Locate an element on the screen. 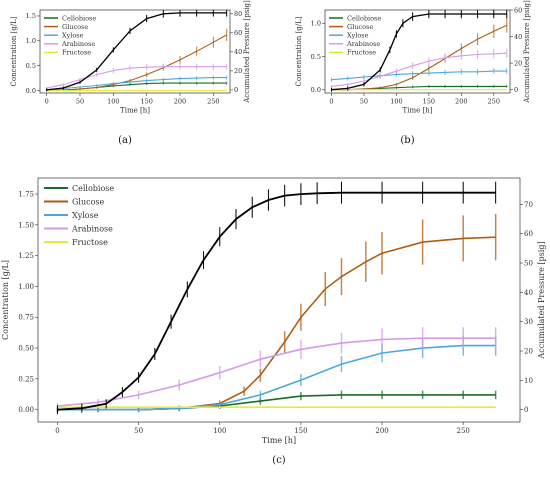  y-tick-label: 0.25 is located at coordinates (26, 379).